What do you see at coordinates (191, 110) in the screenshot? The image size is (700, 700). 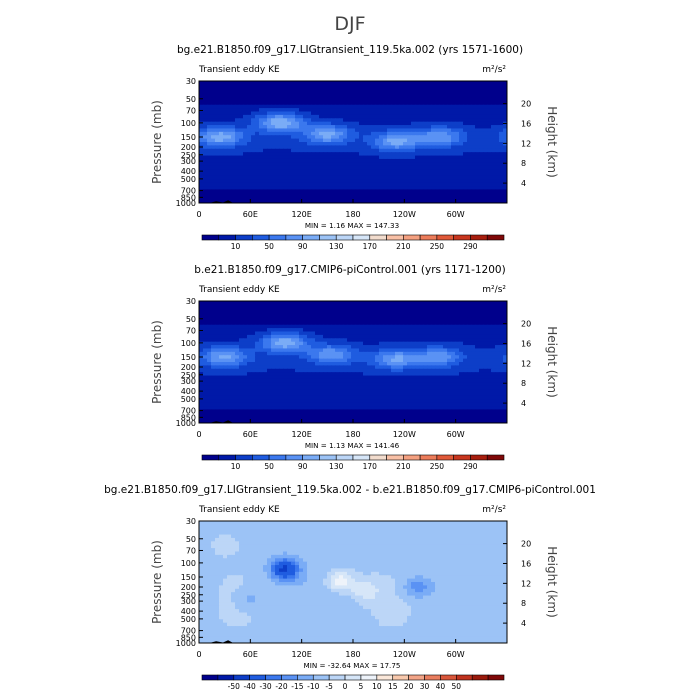 I see `y-tick-label: 70` at bounding box center [191, 110].